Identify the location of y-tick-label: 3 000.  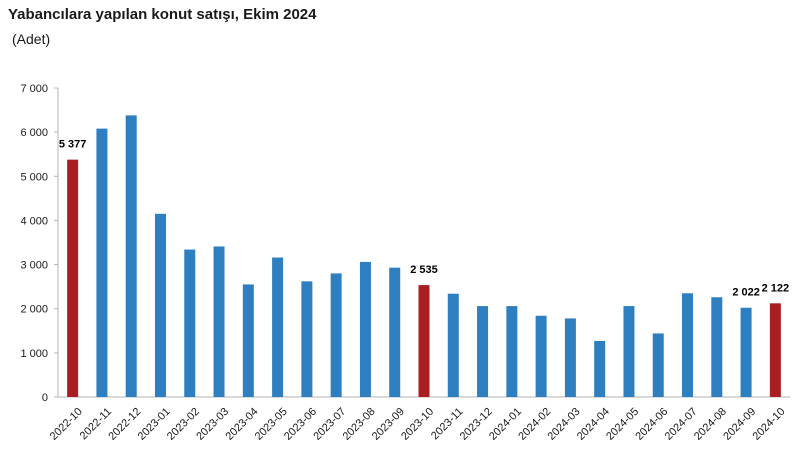
(34, 266).